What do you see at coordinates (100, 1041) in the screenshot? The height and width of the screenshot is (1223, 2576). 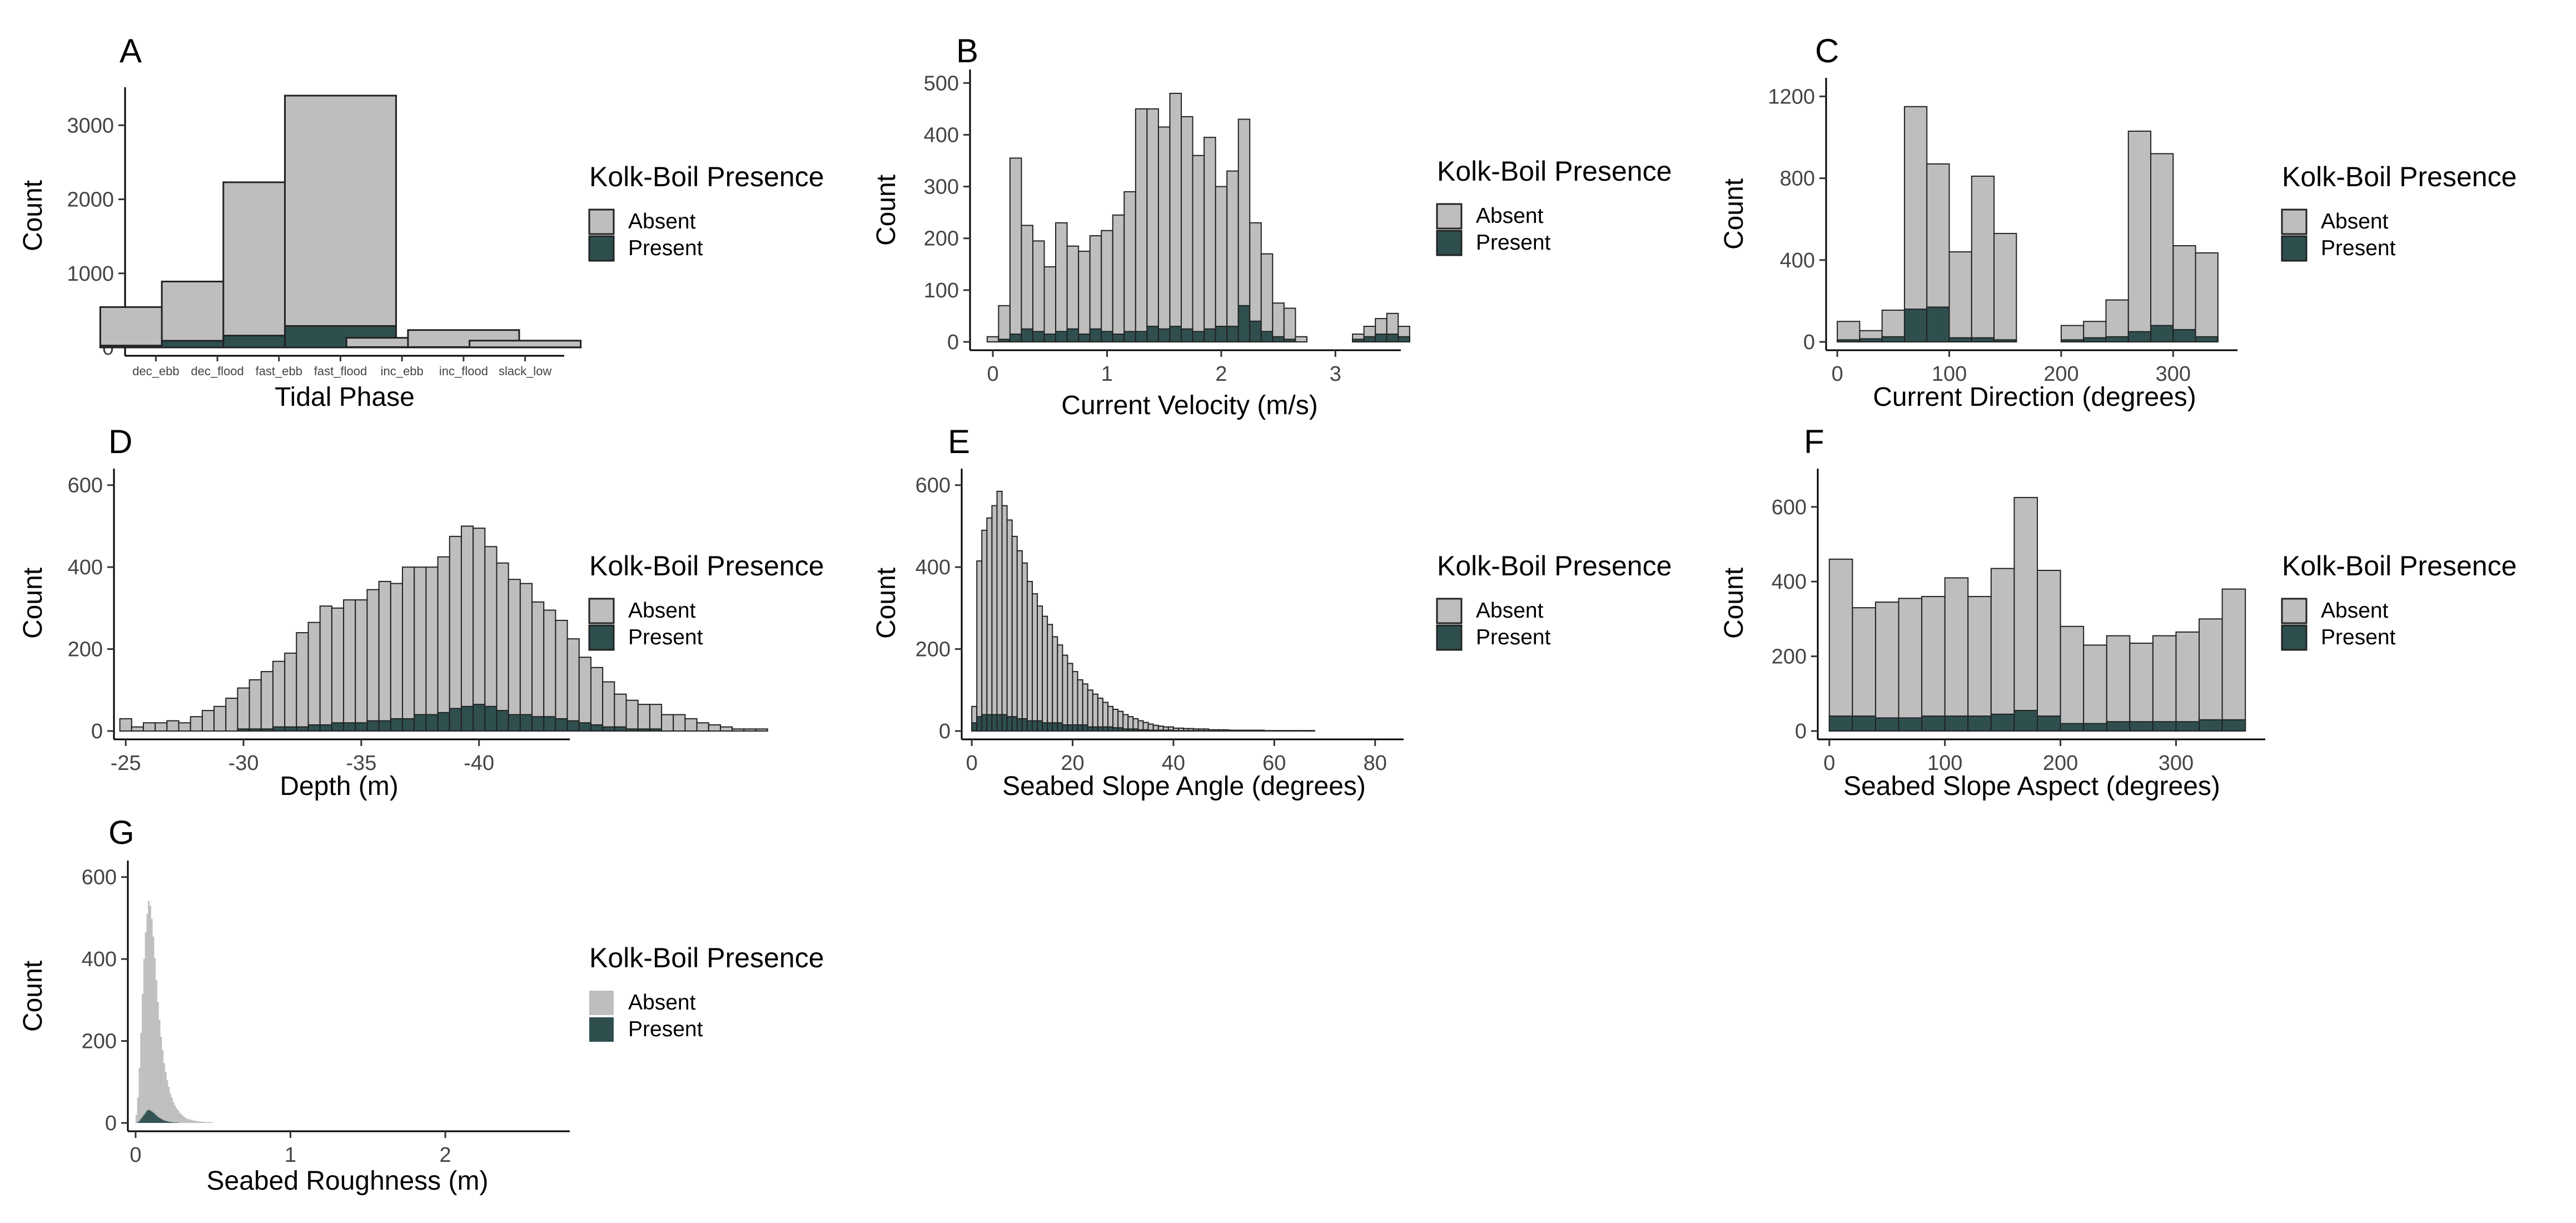 I see `y-tick-label: 200` at bounding box center [100, 1041].